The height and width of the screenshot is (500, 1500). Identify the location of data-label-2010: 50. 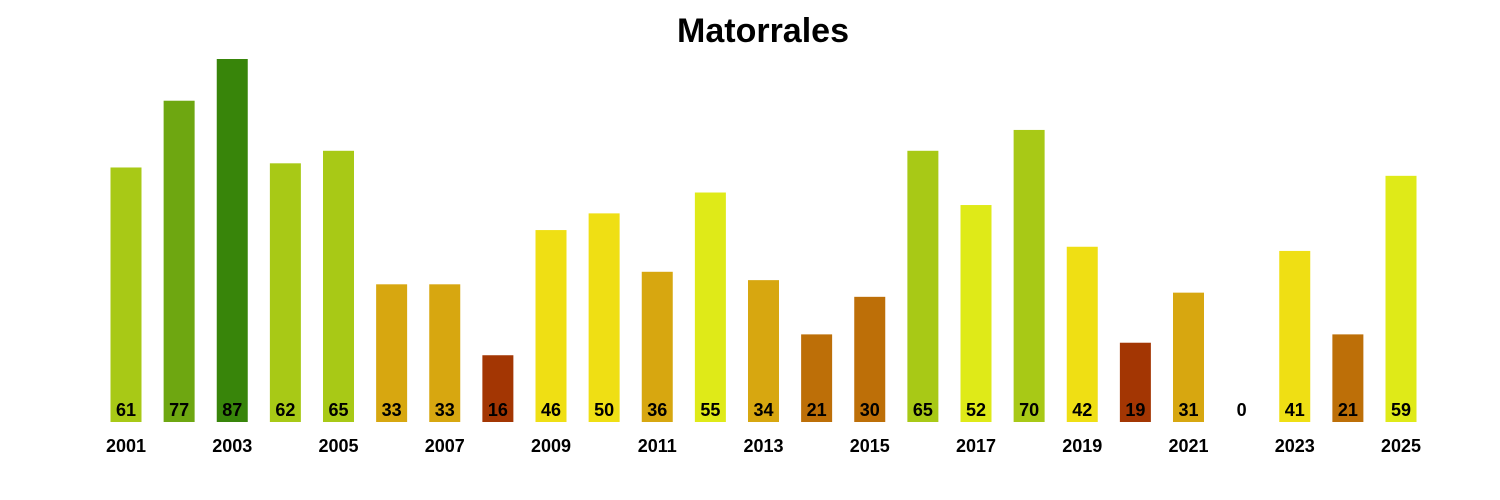
(604, 410).